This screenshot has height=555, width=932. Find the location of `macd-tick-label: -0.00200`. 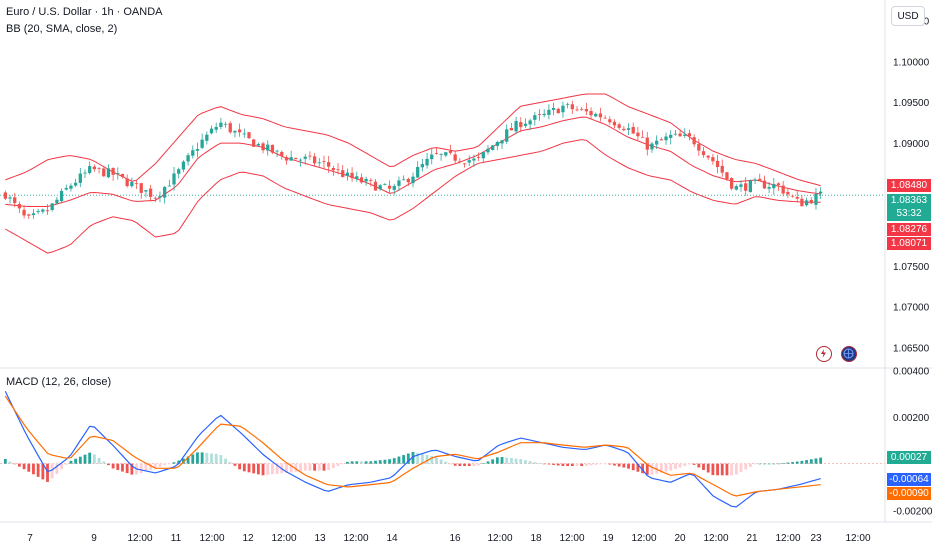

macd-tick-label: -0.00200 is located at coordinates (912, 511).